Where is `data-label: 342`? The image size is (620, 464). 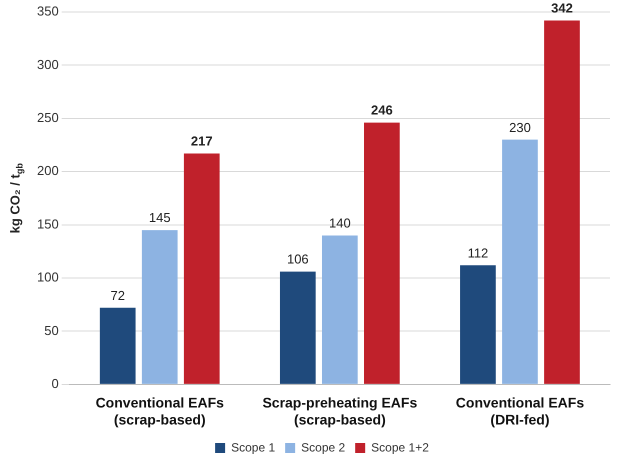
data-label: 342 is located at coordinates (562, 8).